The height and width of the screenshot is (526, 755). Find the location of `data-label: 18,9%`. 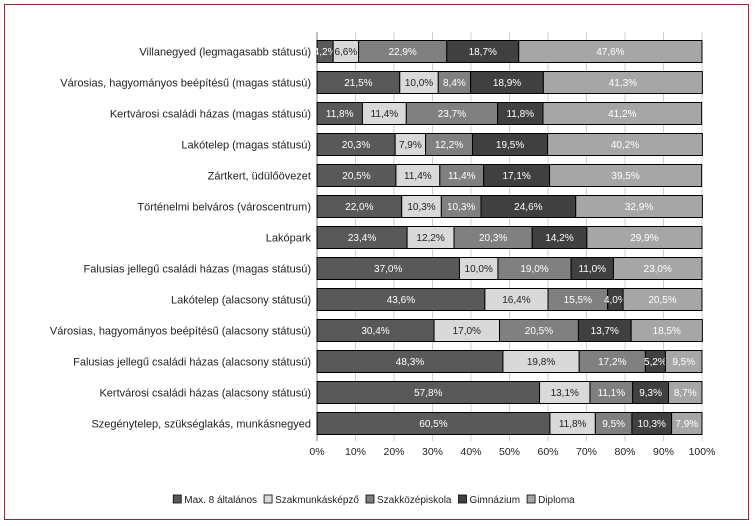

data-label: 18,9% is located at coordinates (507, 83).